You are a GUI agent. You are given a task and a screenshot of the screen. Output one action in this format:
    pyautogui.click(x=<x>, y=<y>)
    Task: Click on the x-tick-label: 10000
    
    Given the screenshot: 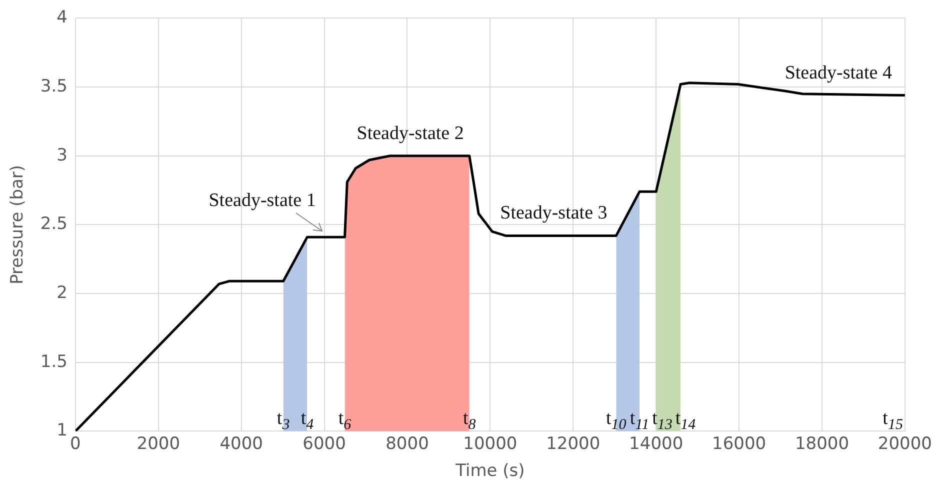 What is the action you would take?
    pyautogui.click(x=490, y=444)
    